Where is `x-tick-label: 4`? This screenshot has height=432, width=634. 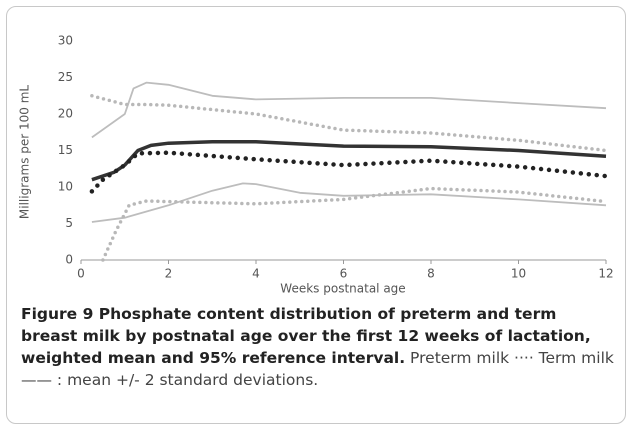
x-tick-label: 4 is located at coordinates (256, 274).